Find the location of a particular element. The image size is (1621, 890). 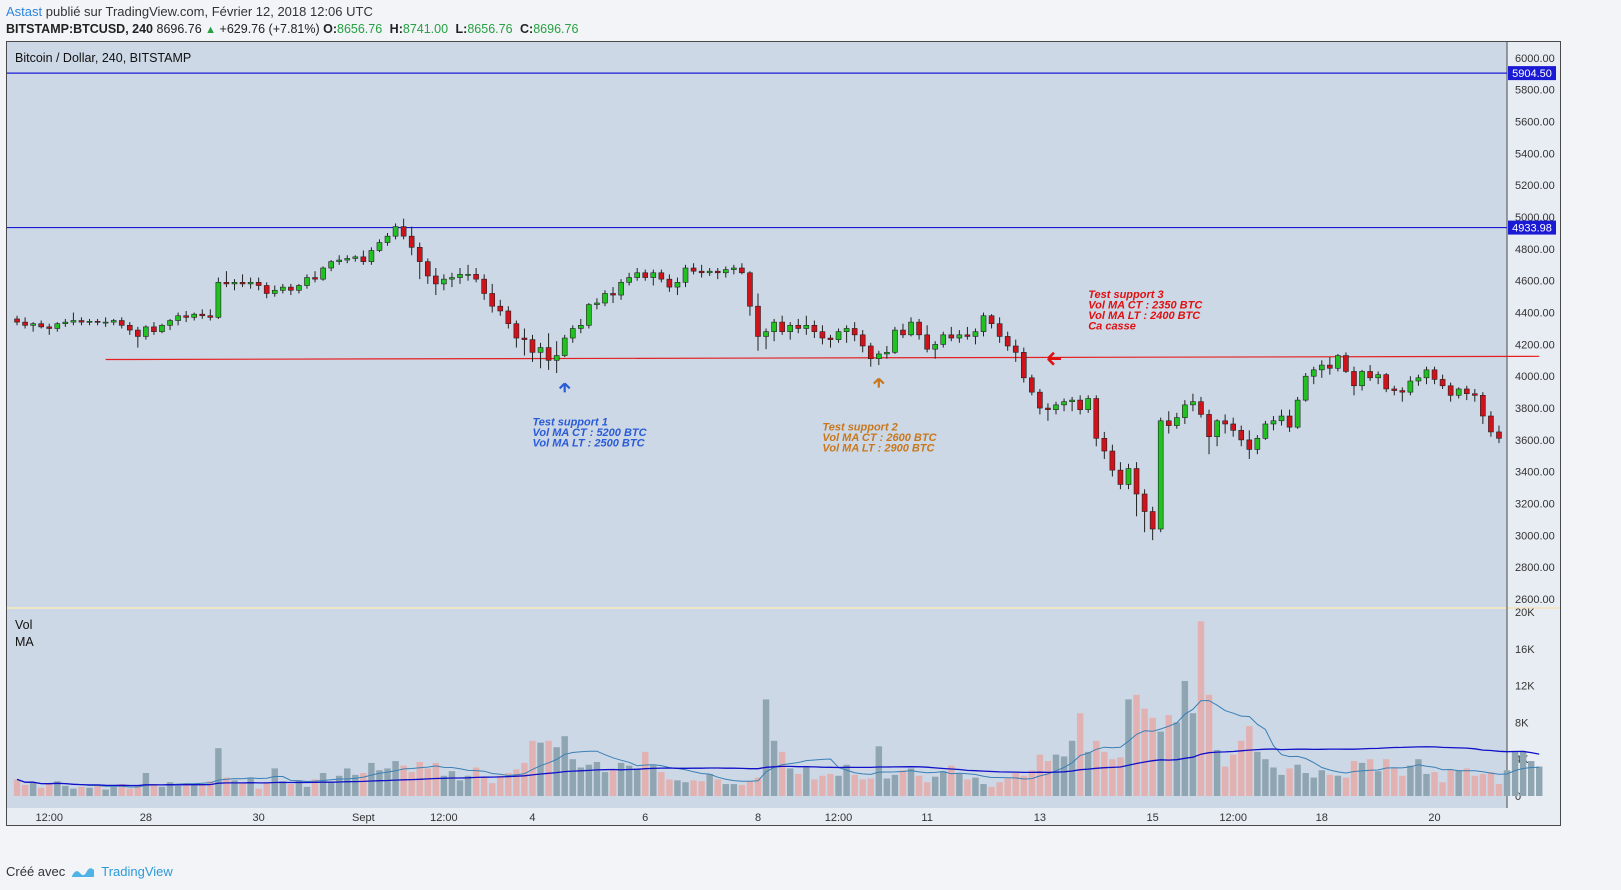

annotation-text: Vol MA LT : 2500 BTC is located at coordinates (588, 444).